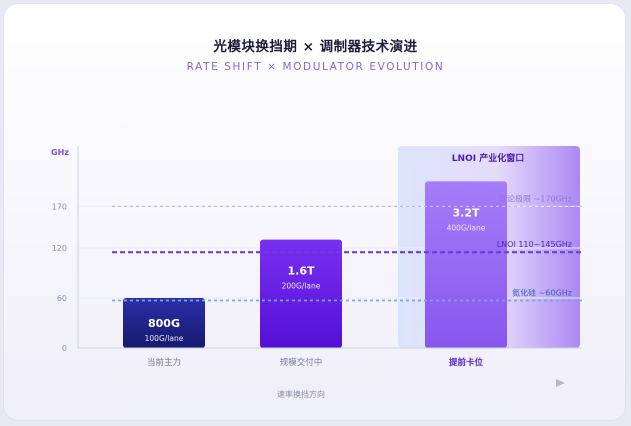  I want to click on y-axis-unit: GHz, so click(60, 152).